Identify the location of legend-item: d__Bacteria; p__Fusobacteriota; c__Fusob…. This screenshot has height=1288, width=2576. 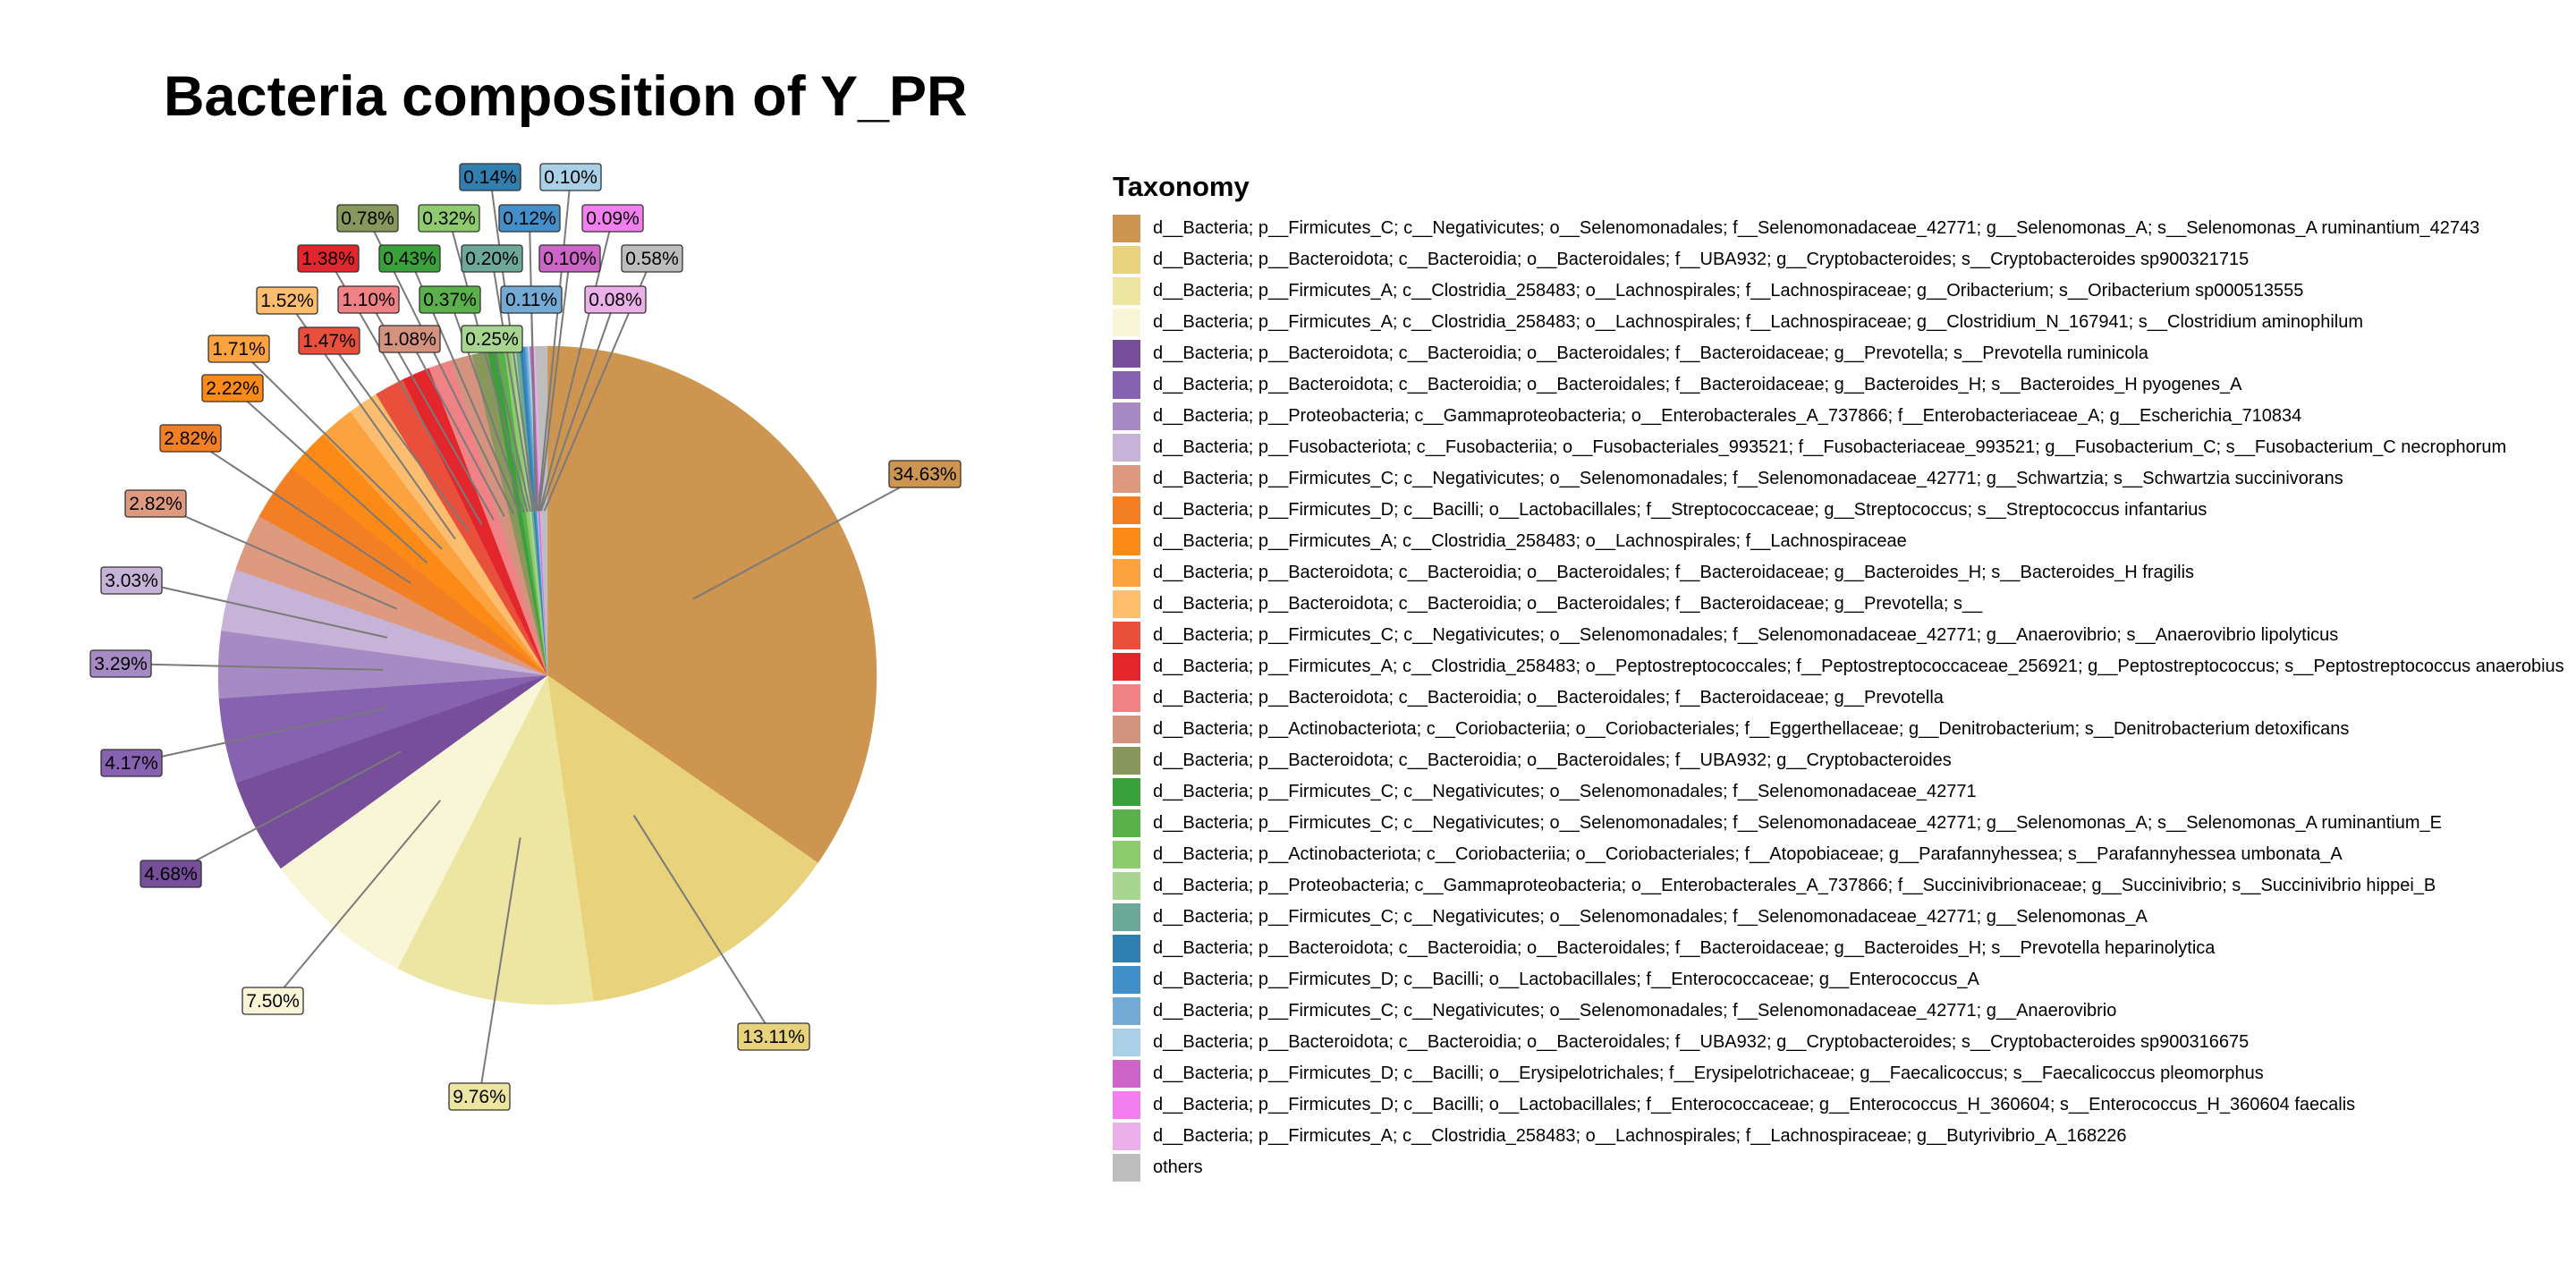
(1837, 447).